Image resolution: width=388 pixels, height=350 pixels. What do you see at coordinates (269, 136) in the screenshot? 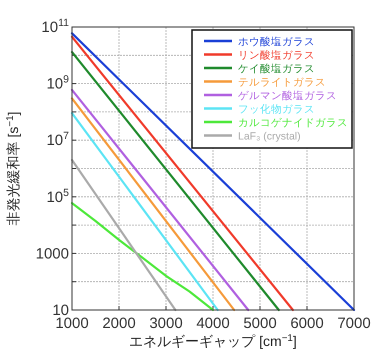
I see `legend-label: LaF₃ (crystal)` at bounding box center [269, 136].